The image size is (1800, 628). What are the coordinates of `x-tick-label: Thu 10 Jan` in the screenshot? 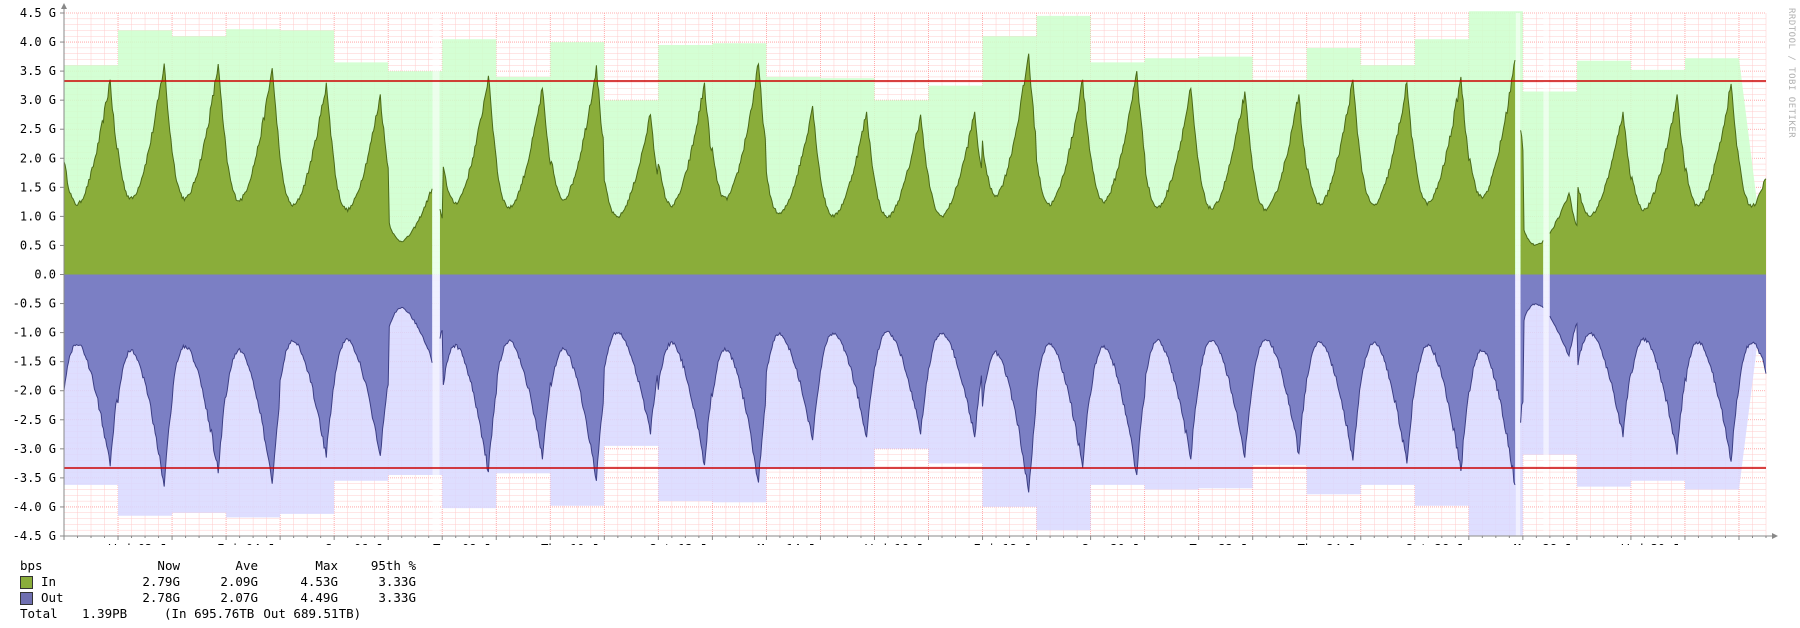 It's located at (577, 543).